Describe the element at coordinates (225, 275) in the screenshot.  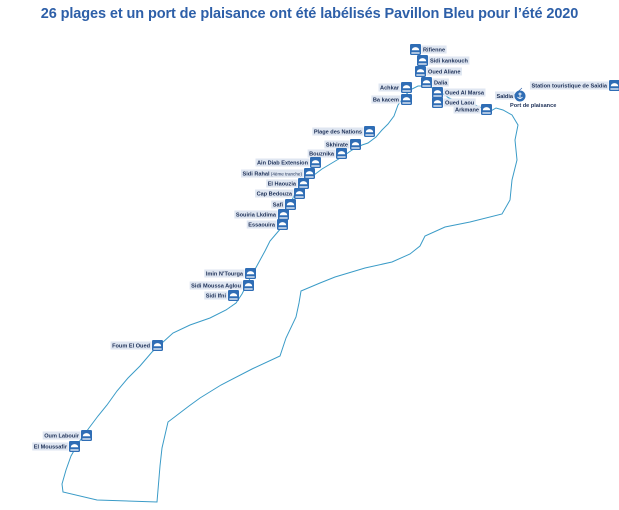
I see `beach-label-imin-ntourga: Imin N’Tourga` at that location.